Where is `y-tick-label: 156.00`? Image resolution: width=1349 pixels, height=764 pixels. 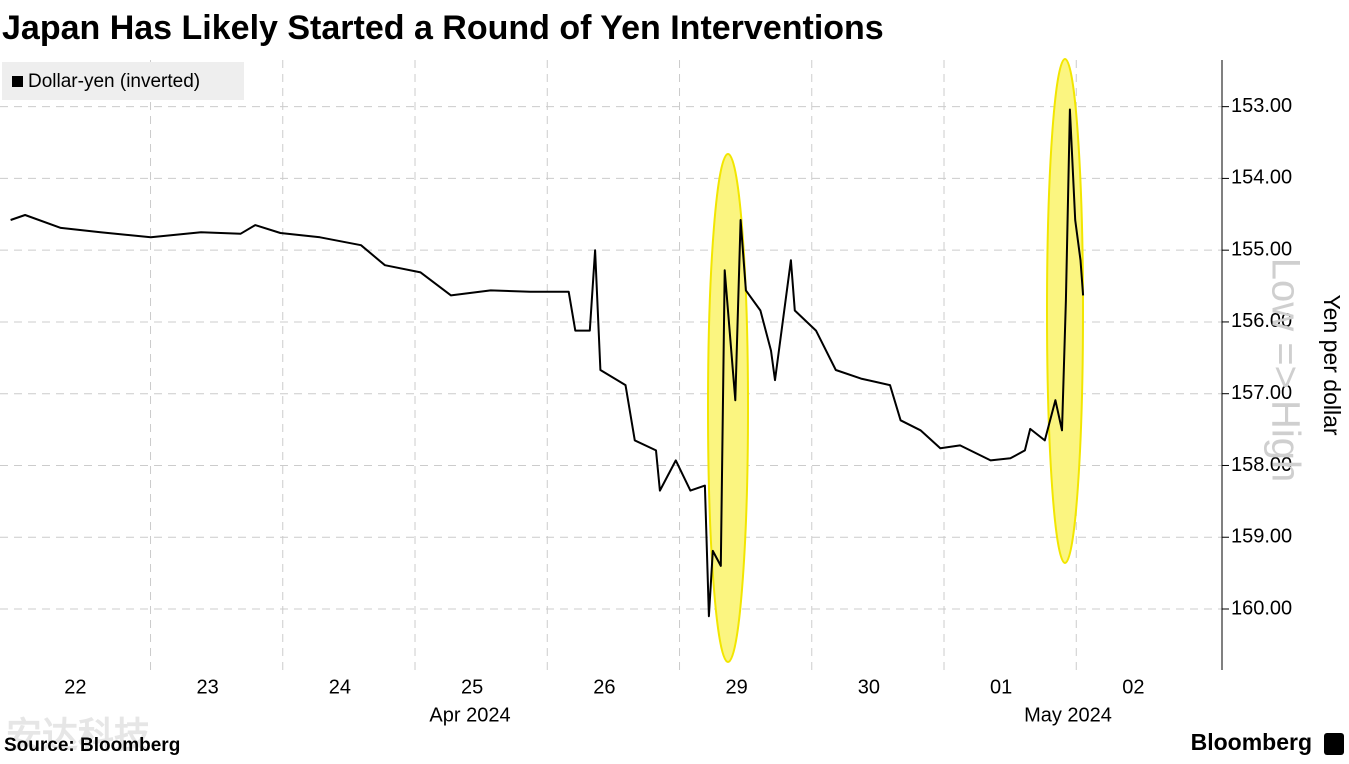
y-tick-label: 156.00 is located at coordinates (1261, 321).